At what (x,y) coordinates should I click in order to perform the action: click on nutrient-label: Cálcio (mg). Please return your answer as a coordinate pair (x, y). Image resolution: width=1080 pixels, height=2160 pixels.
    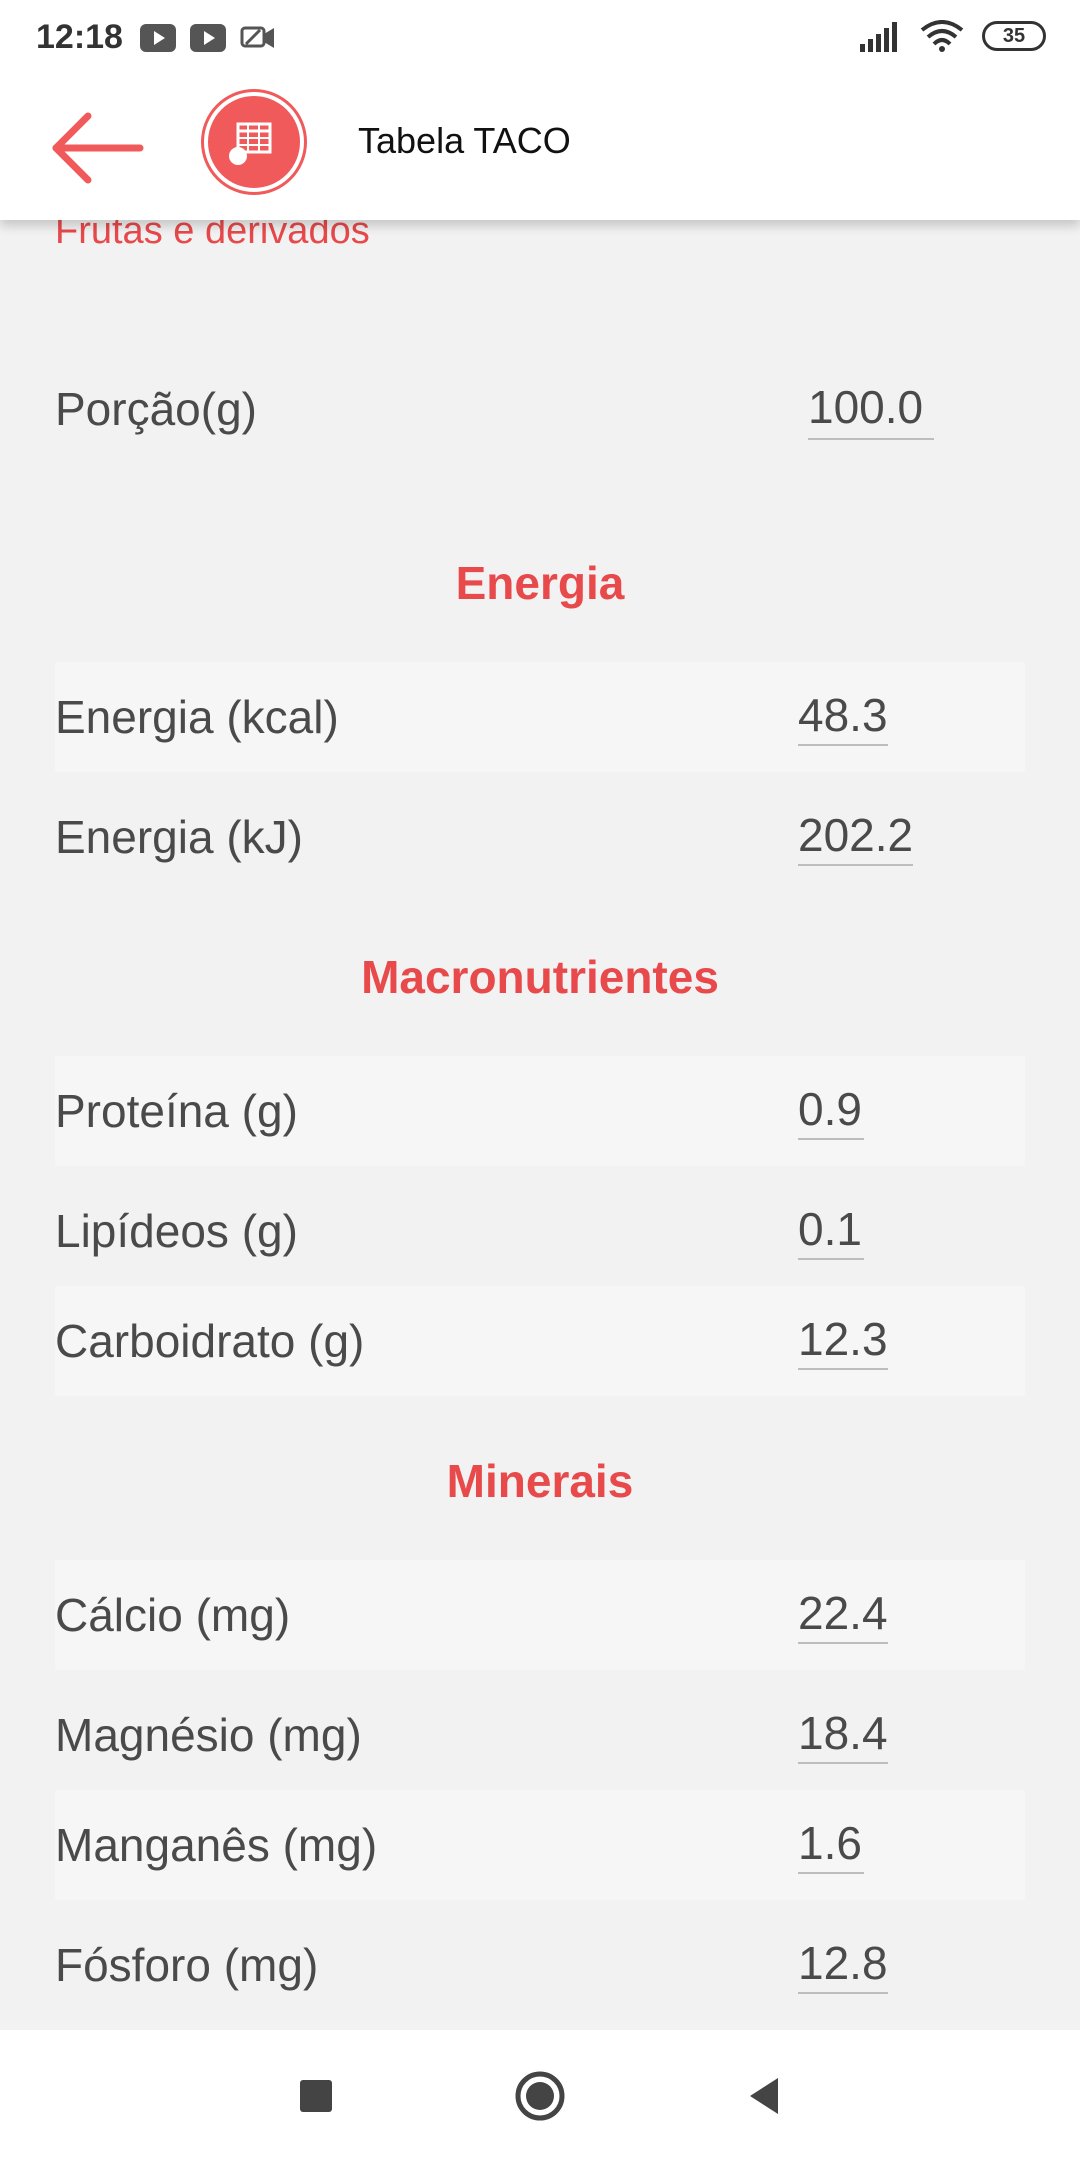
    Looking at the image, I should click on (173, 1615).